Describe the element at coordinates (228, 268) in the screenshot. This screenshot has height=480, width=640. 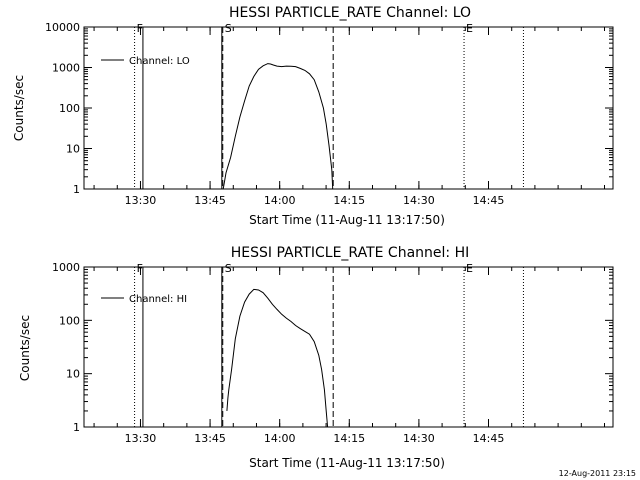
I see `hi-marker-label: S` at that location.